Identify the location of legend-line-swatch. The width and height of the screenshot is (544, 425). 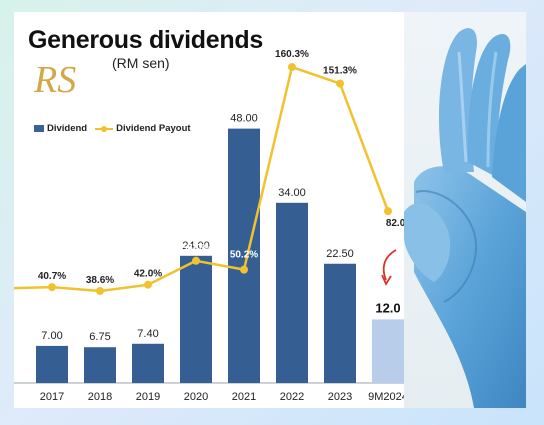
(104, 129).